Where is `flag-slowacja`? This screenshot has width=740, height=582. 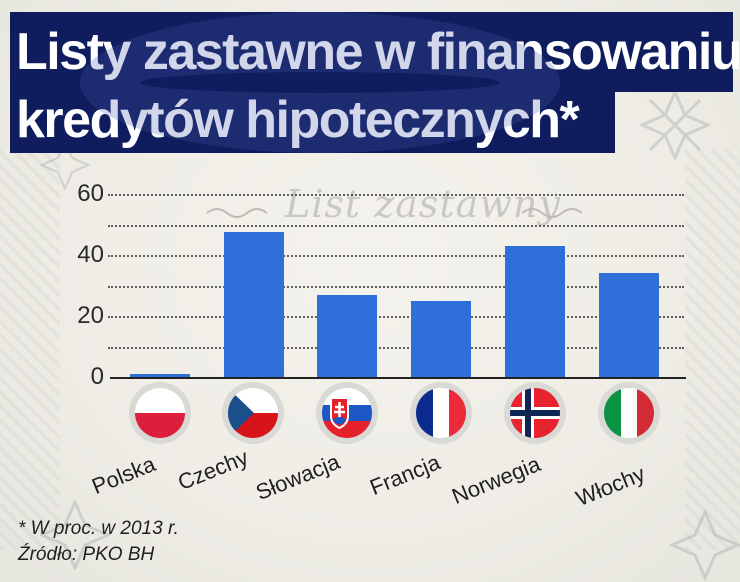 flag-slowacja is located at coordinates (347, 413).